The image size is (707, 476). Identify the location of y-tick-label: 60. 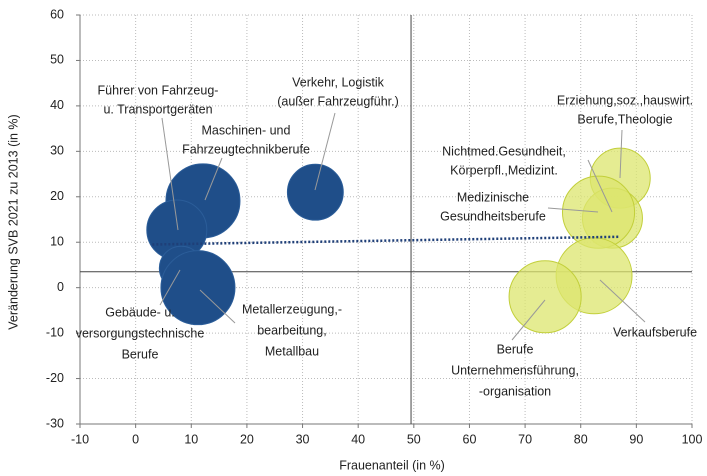
(57, 14).